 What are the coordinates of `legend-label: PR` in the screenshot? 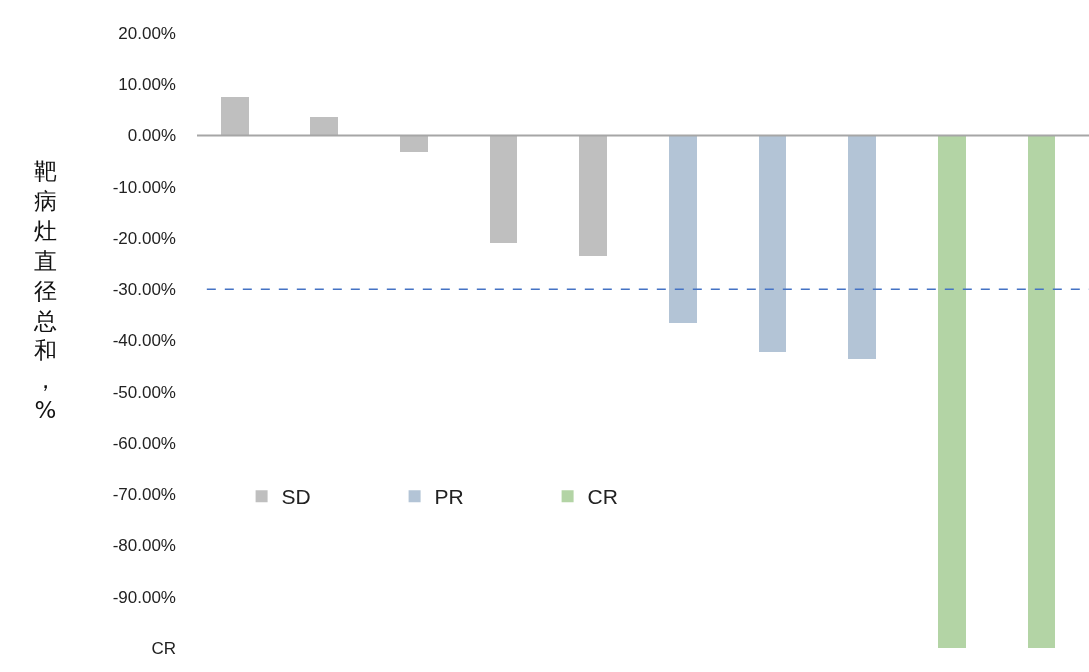 It's located at (449, 497).